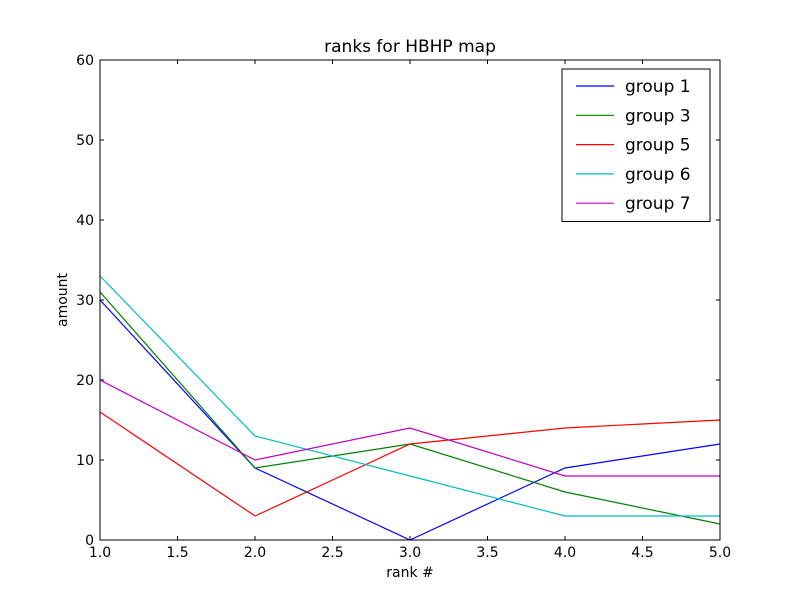 Image resolution: width=800 pixels, height=604 pixels. I want to click on y-tick-label: 40, so click(85, 221).